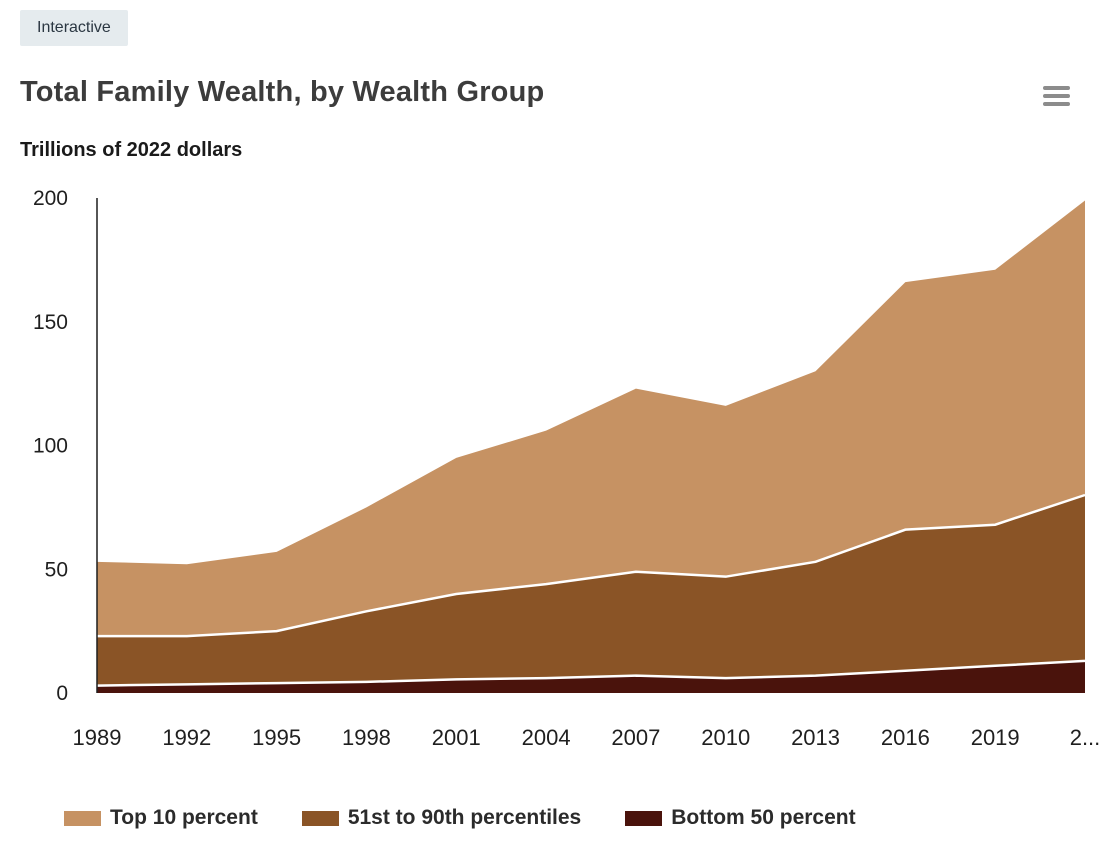 The width and height of the screenshot is (1100, 858). What do you see at coordinates (546, 737) in the screenshot?
I see `svg-text: 2004` at bounding box center [546, 737].